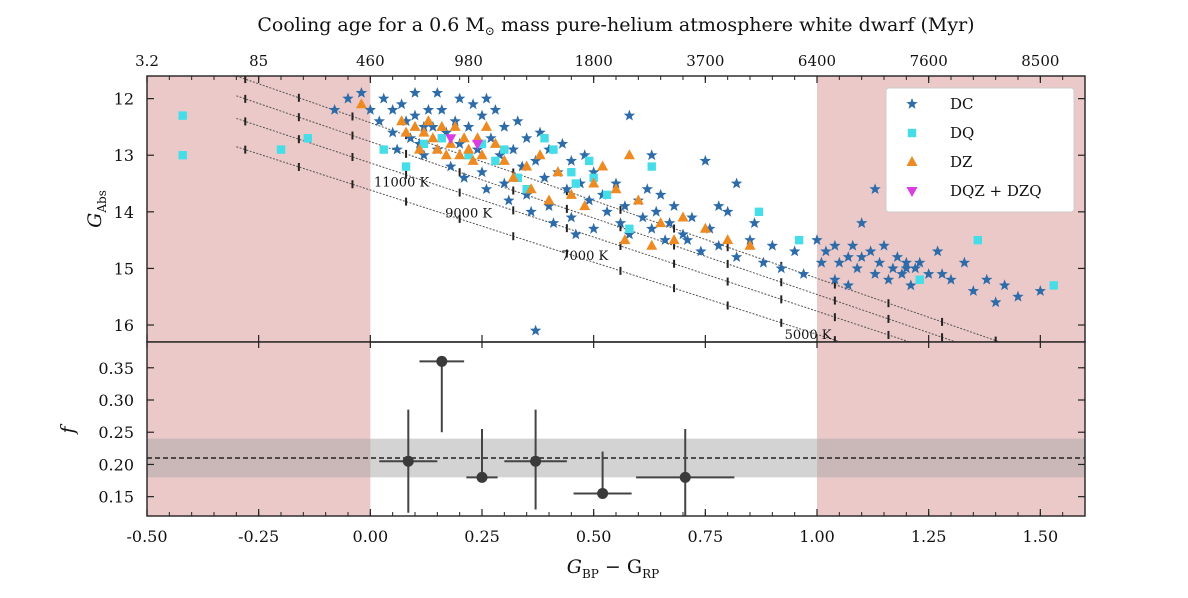 This screenshot has width=1188, height=598. Describe the element at coordinates (258, 536) in the screenshot. I see `color-tick-label: -0.25` at that location.